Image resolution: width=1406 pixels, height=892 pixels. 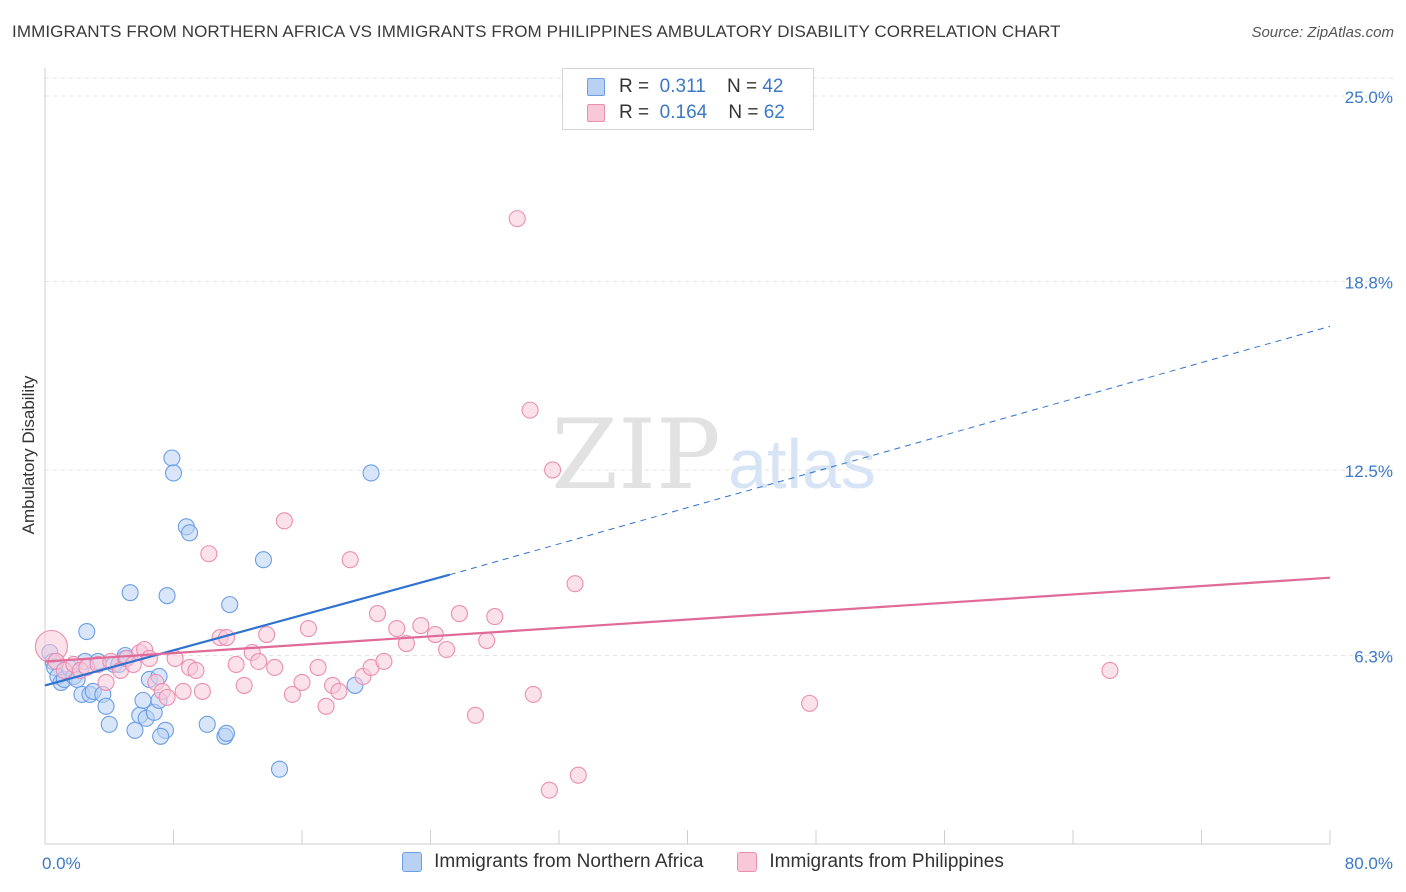 I want to click on legend-item-northern-africa: Immigrants from Northern Africa, so click(x=552, y=862).